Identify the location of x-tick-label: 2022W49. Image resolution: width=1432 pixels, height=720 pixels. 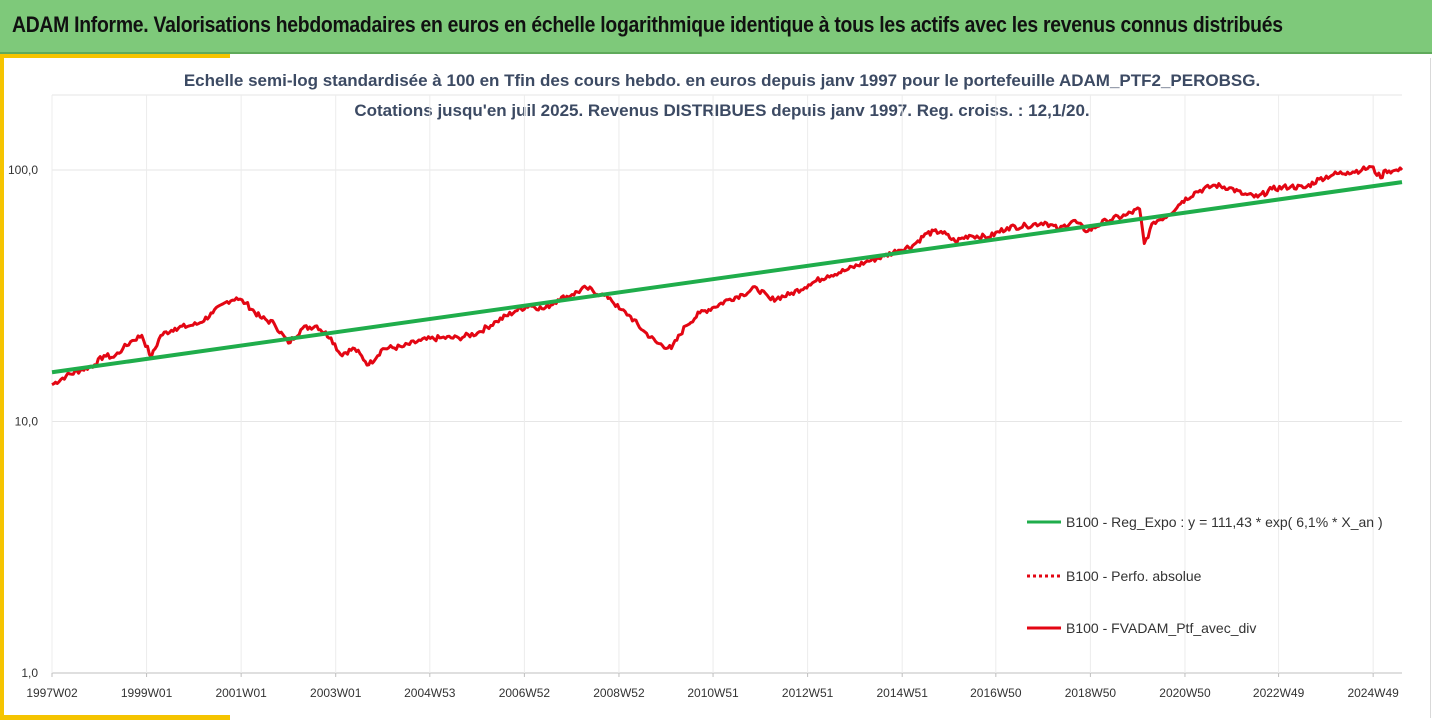
(1279, 693).